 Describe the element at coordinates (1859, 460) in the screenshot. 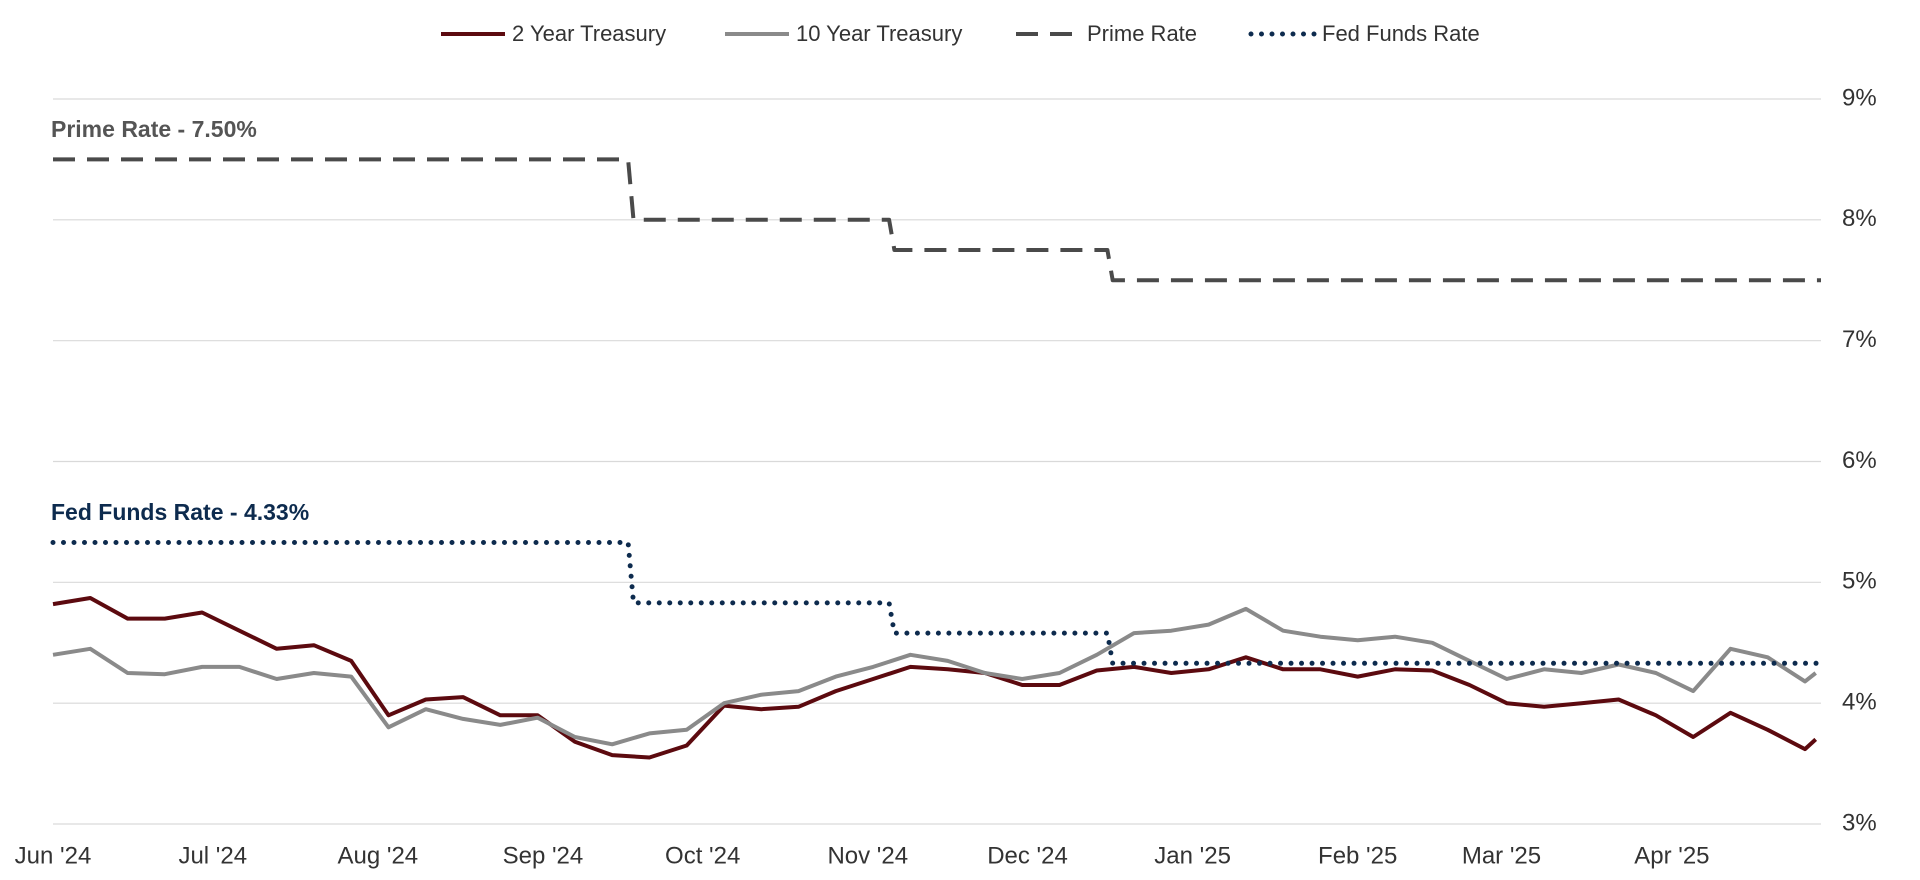

I see `y-tick-label: 6%` at that location.